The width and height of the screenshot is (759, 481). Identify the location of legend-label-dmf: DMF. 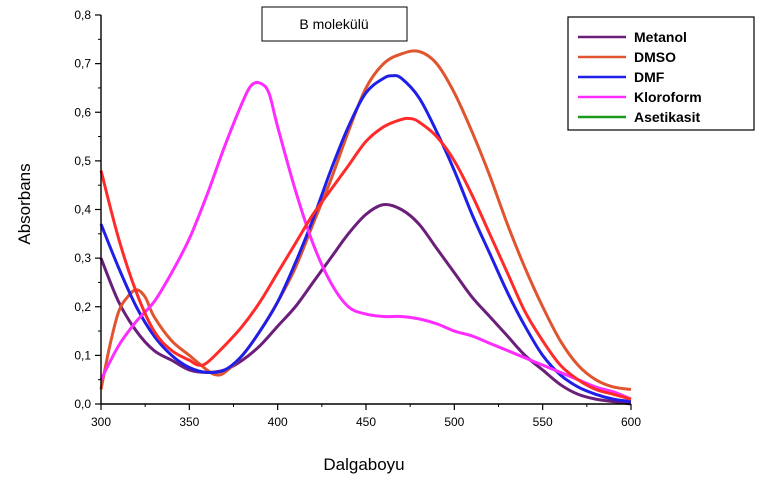
(649, 77).